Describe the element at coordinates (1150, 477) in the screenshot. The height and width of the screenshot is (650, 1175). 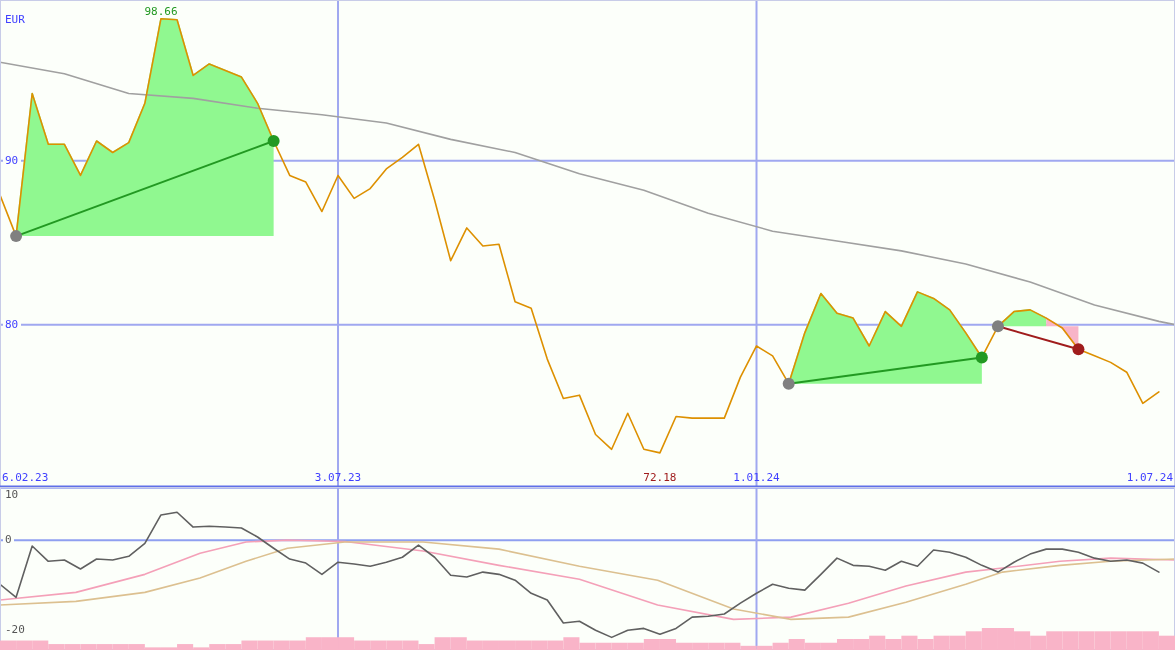
I see `x-tick-label: 1.07.24` at that location.